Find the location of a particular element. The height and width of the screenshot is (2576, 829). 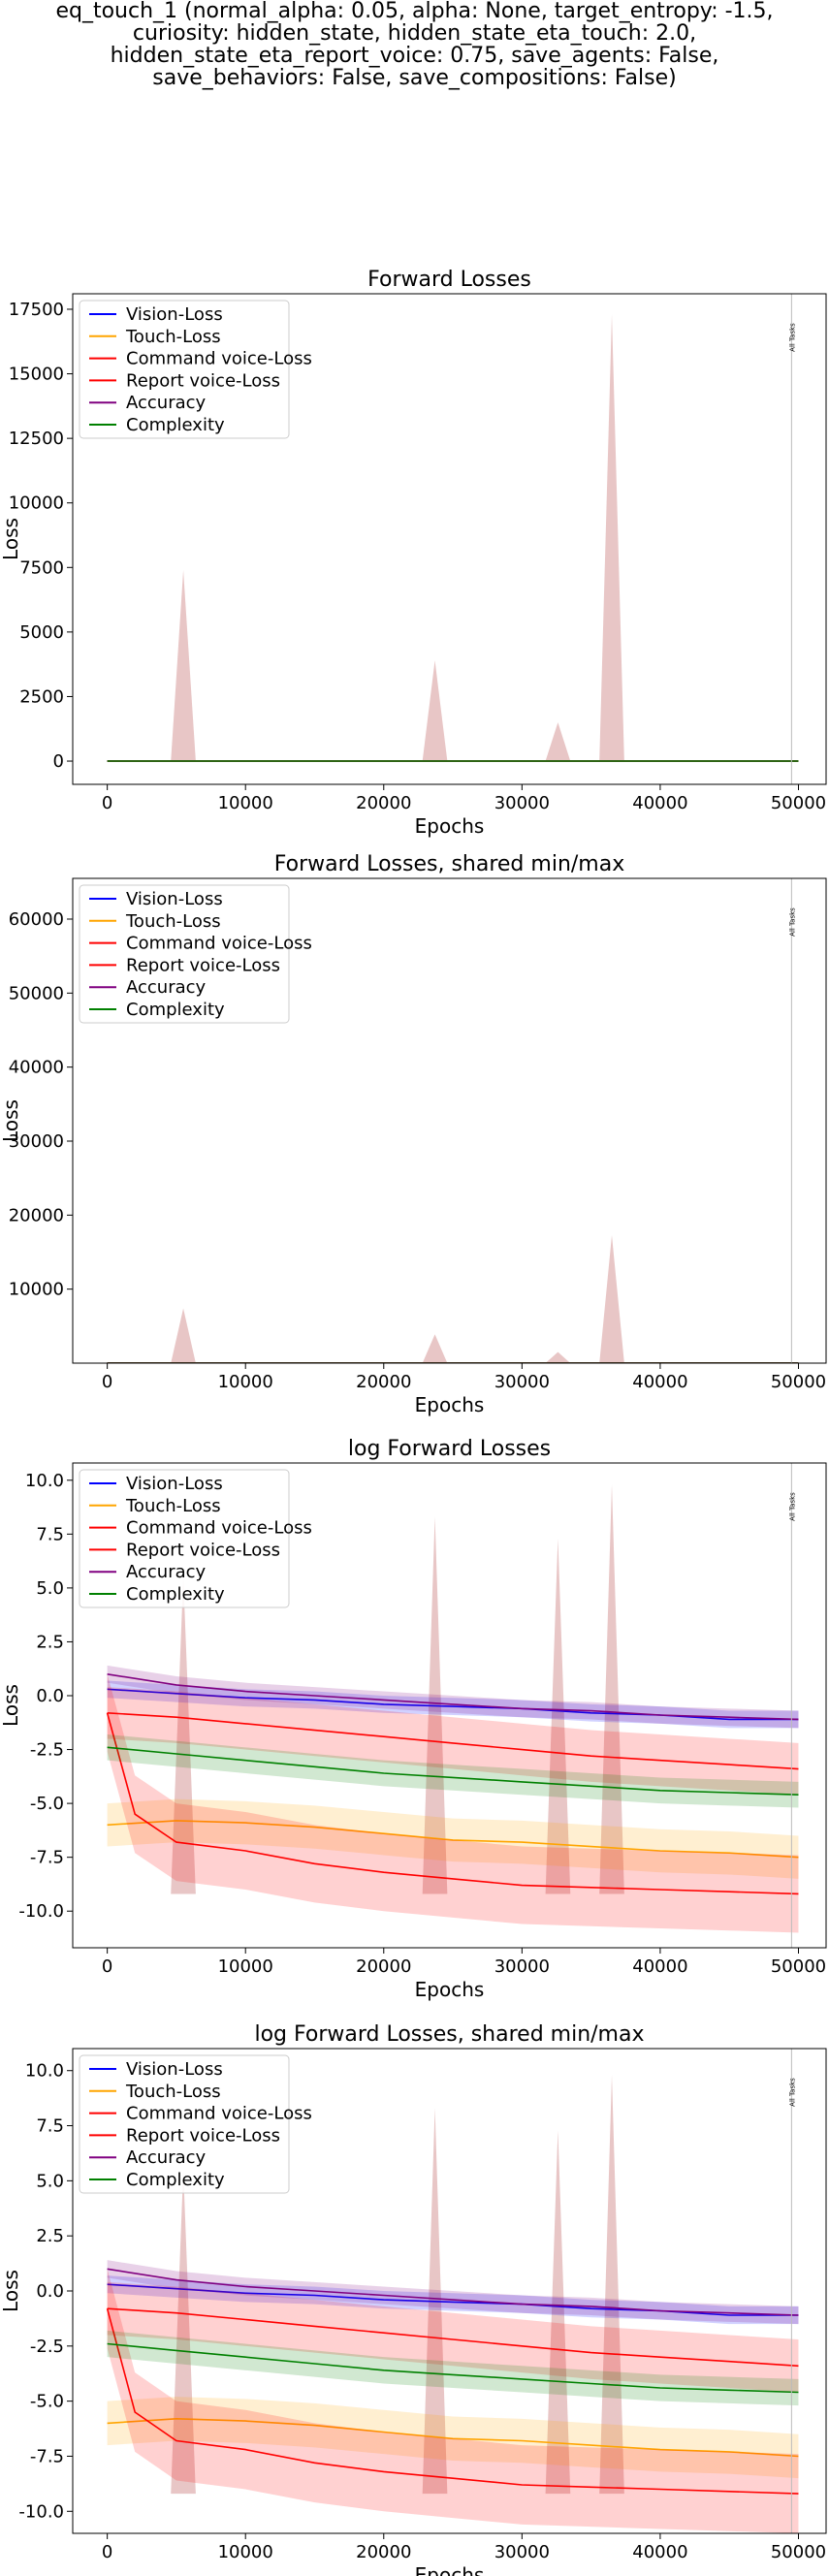

chart-title: log Forward Losses, shared min/max is located at coordinates (449, 2034).